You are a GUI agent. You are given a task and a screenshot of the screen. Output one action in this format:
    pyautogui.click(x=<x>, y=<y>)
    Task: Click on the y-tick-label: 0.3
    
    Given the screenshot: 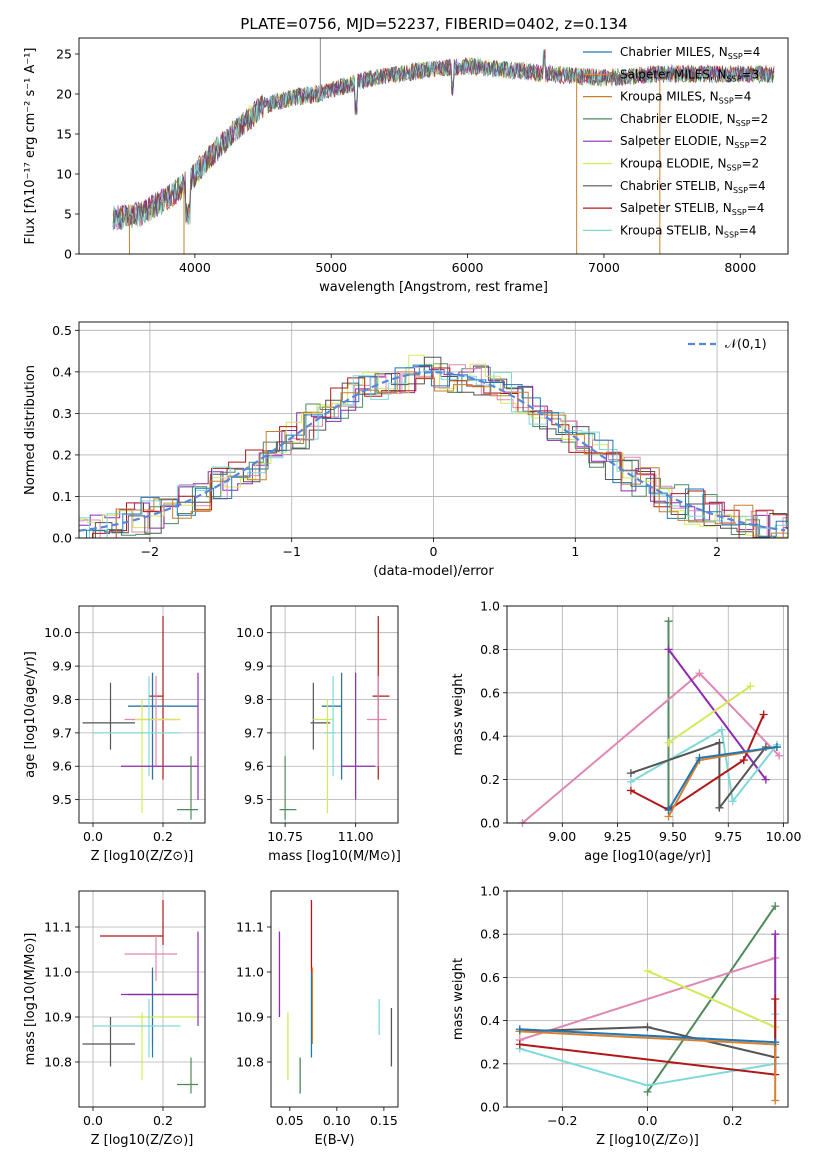 What is the action you would take?
    pyautogui.click(x=62, y=413)
    